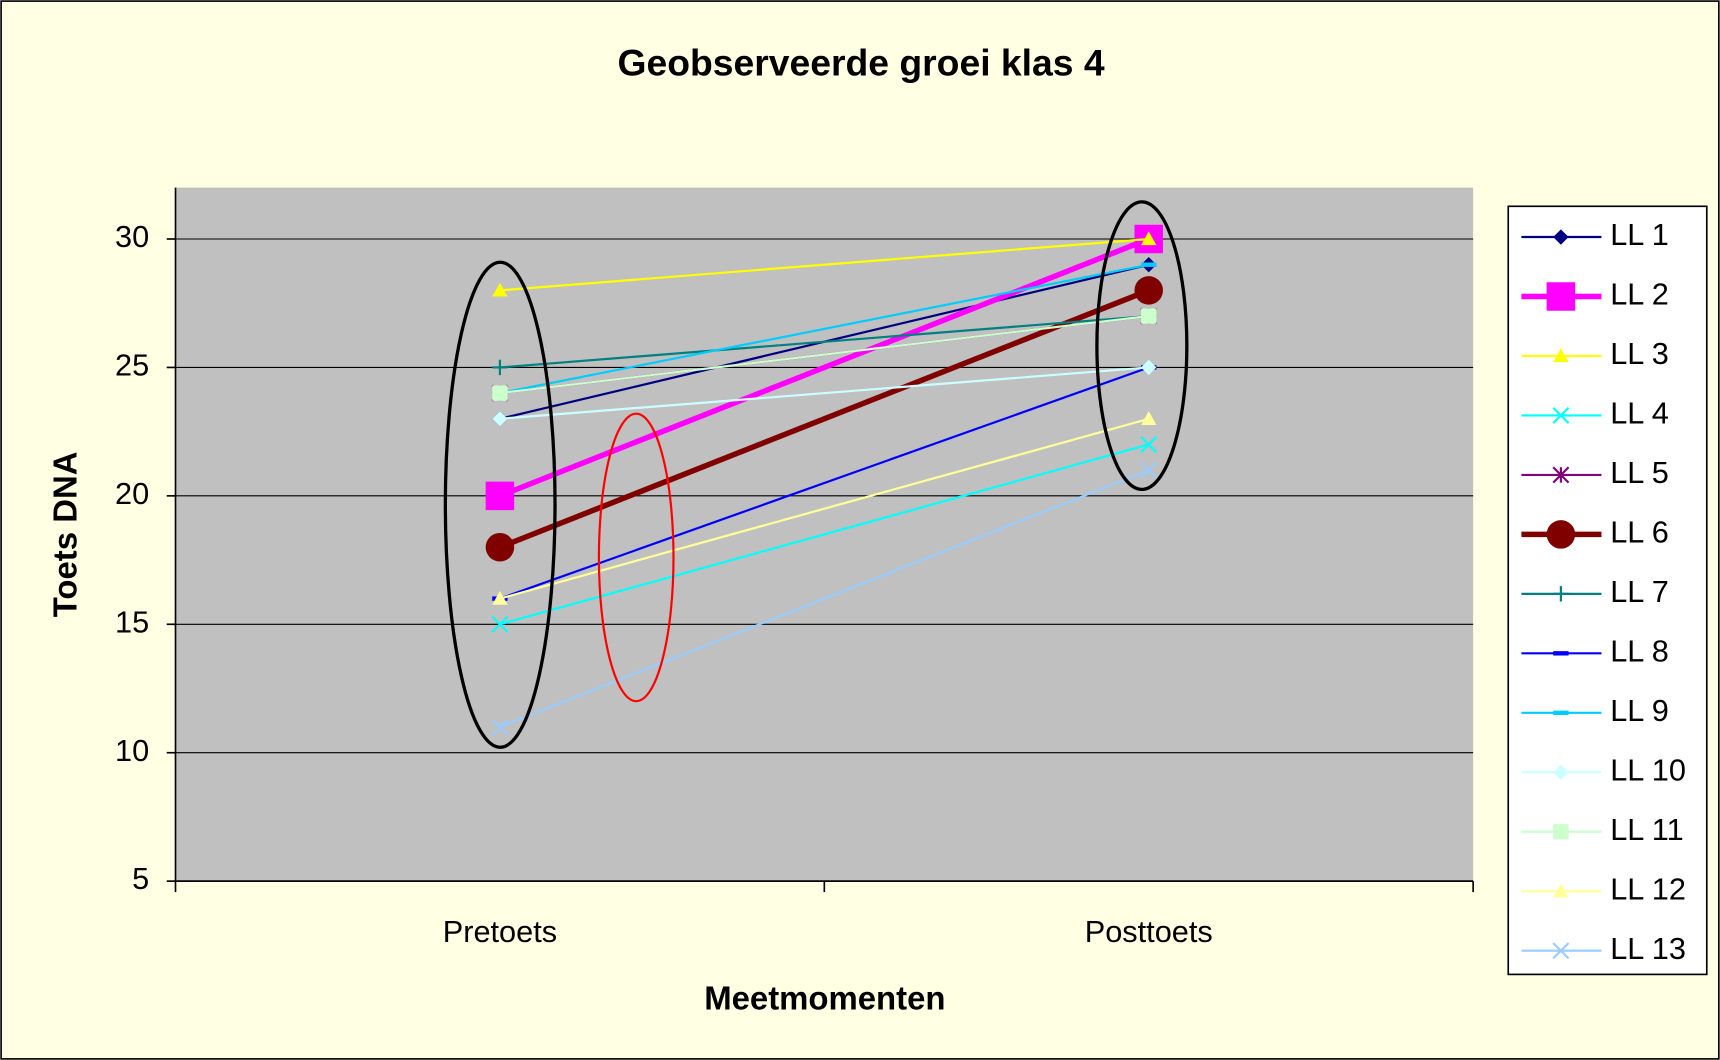 The height and width of the screenshot is (1060, 1720). What do you see at coordinates (132, 493) in the screenshot?
I see `y-tick-label: 20` at bounding box center [132, 493].